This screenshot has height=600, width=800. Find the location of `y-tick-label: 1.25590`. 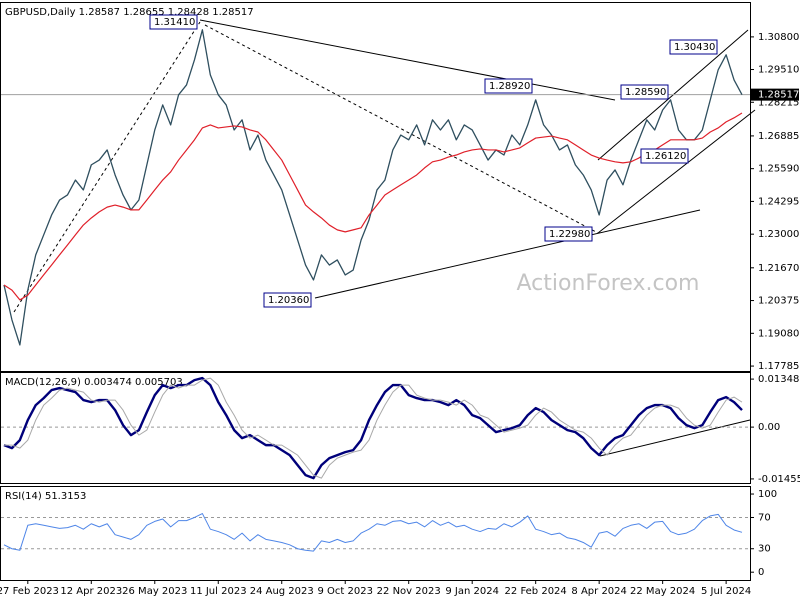

y-tick-label: 1.25590 is located at coordinates (778, 169).